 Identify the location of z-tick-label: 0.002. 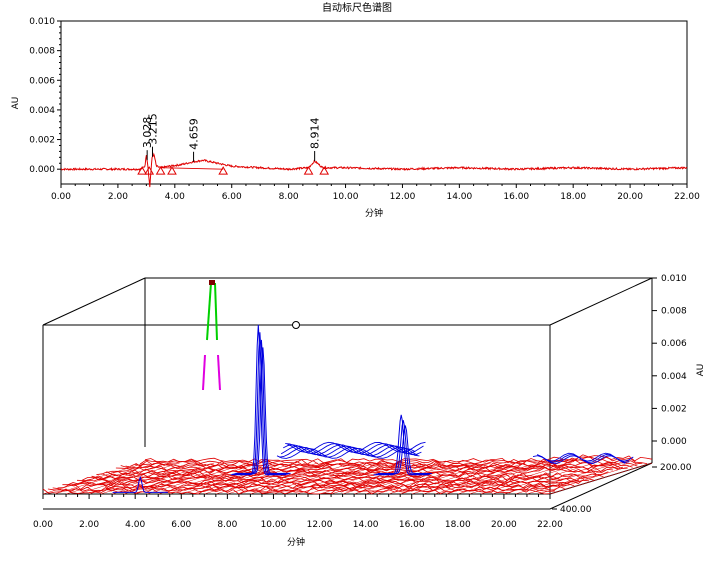
(674, 409).